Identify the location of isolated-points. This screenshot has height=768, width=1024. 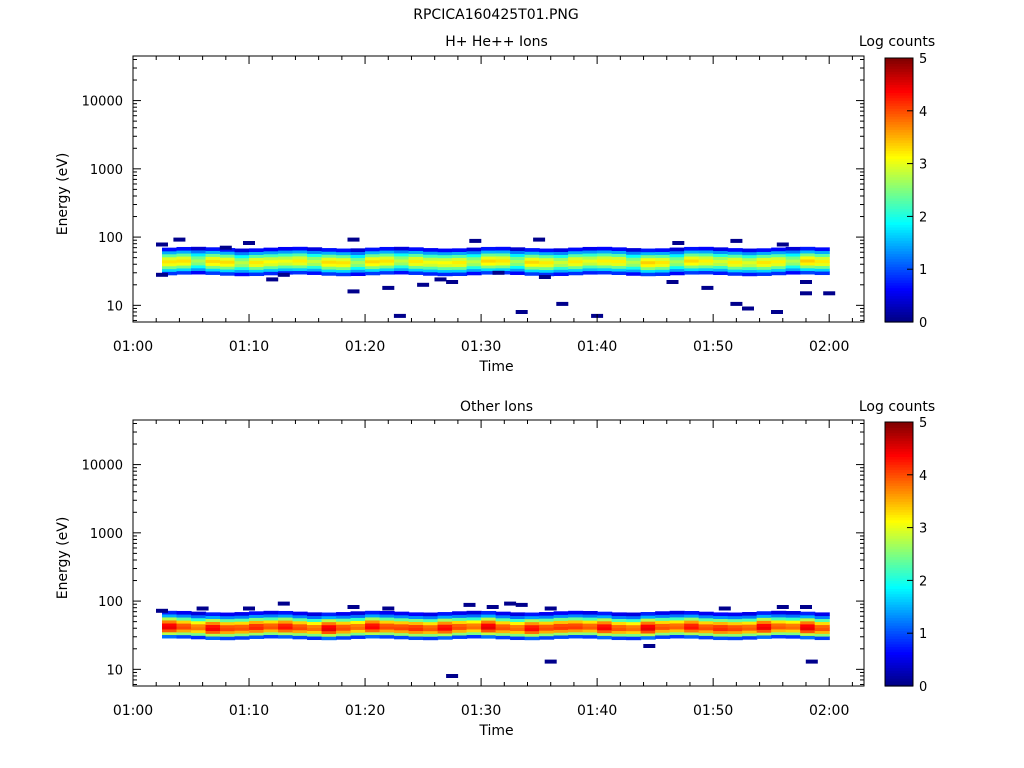
(487, 639).